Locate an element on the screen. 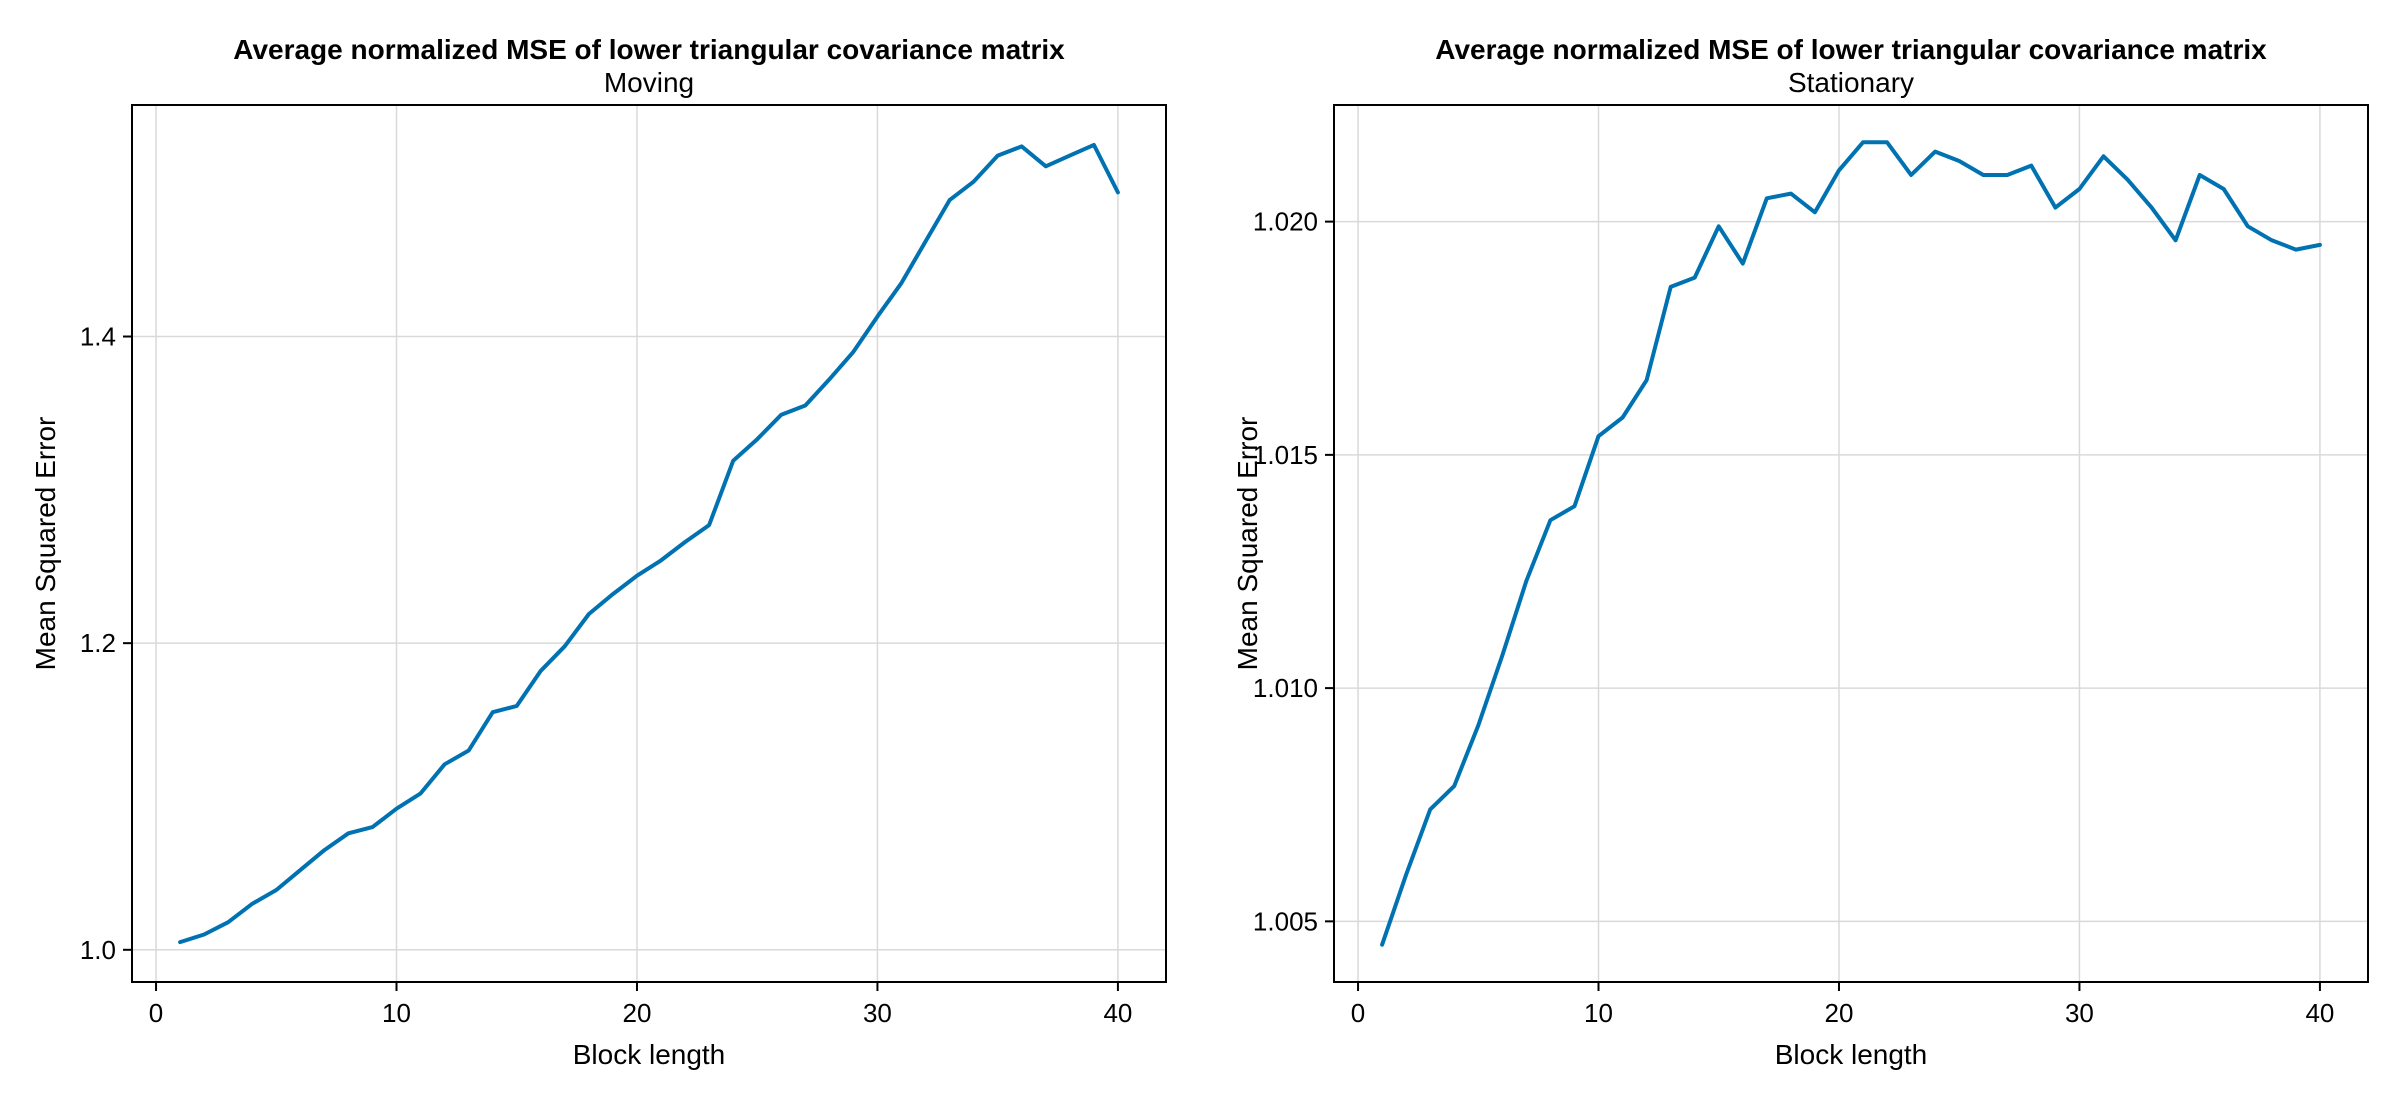 This screenshot has height=1100, width=2400. y-tick-label: 1.015 is located at coordinates (1285, 455).